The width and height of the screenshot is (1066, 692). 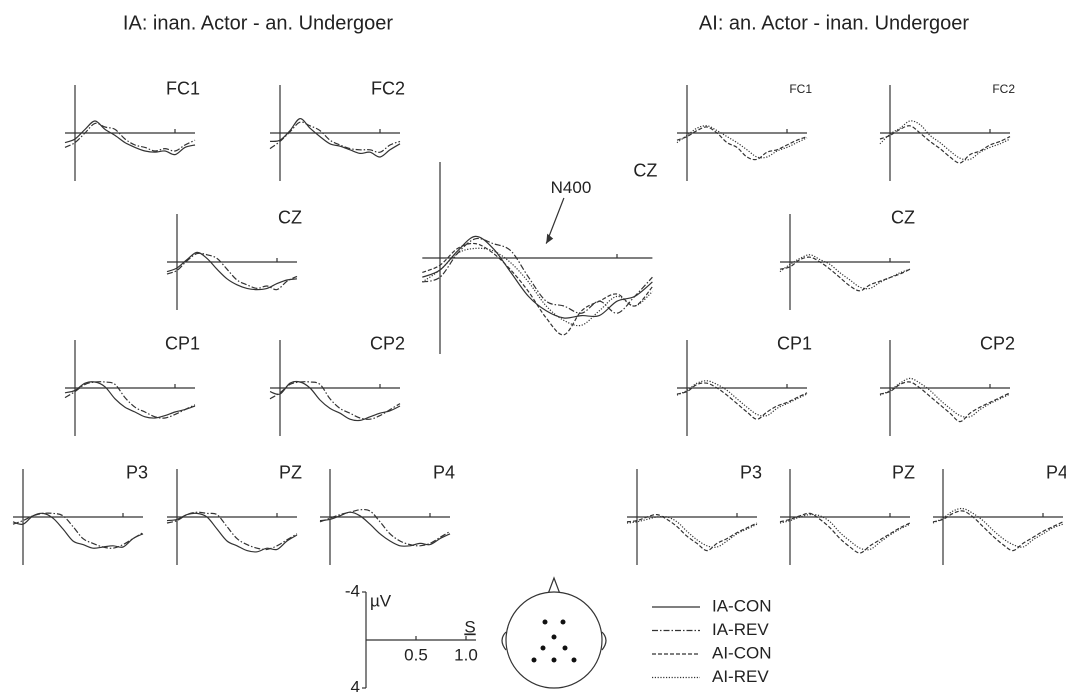 I want to click on annotation: N400, so click(x=571, y=187).